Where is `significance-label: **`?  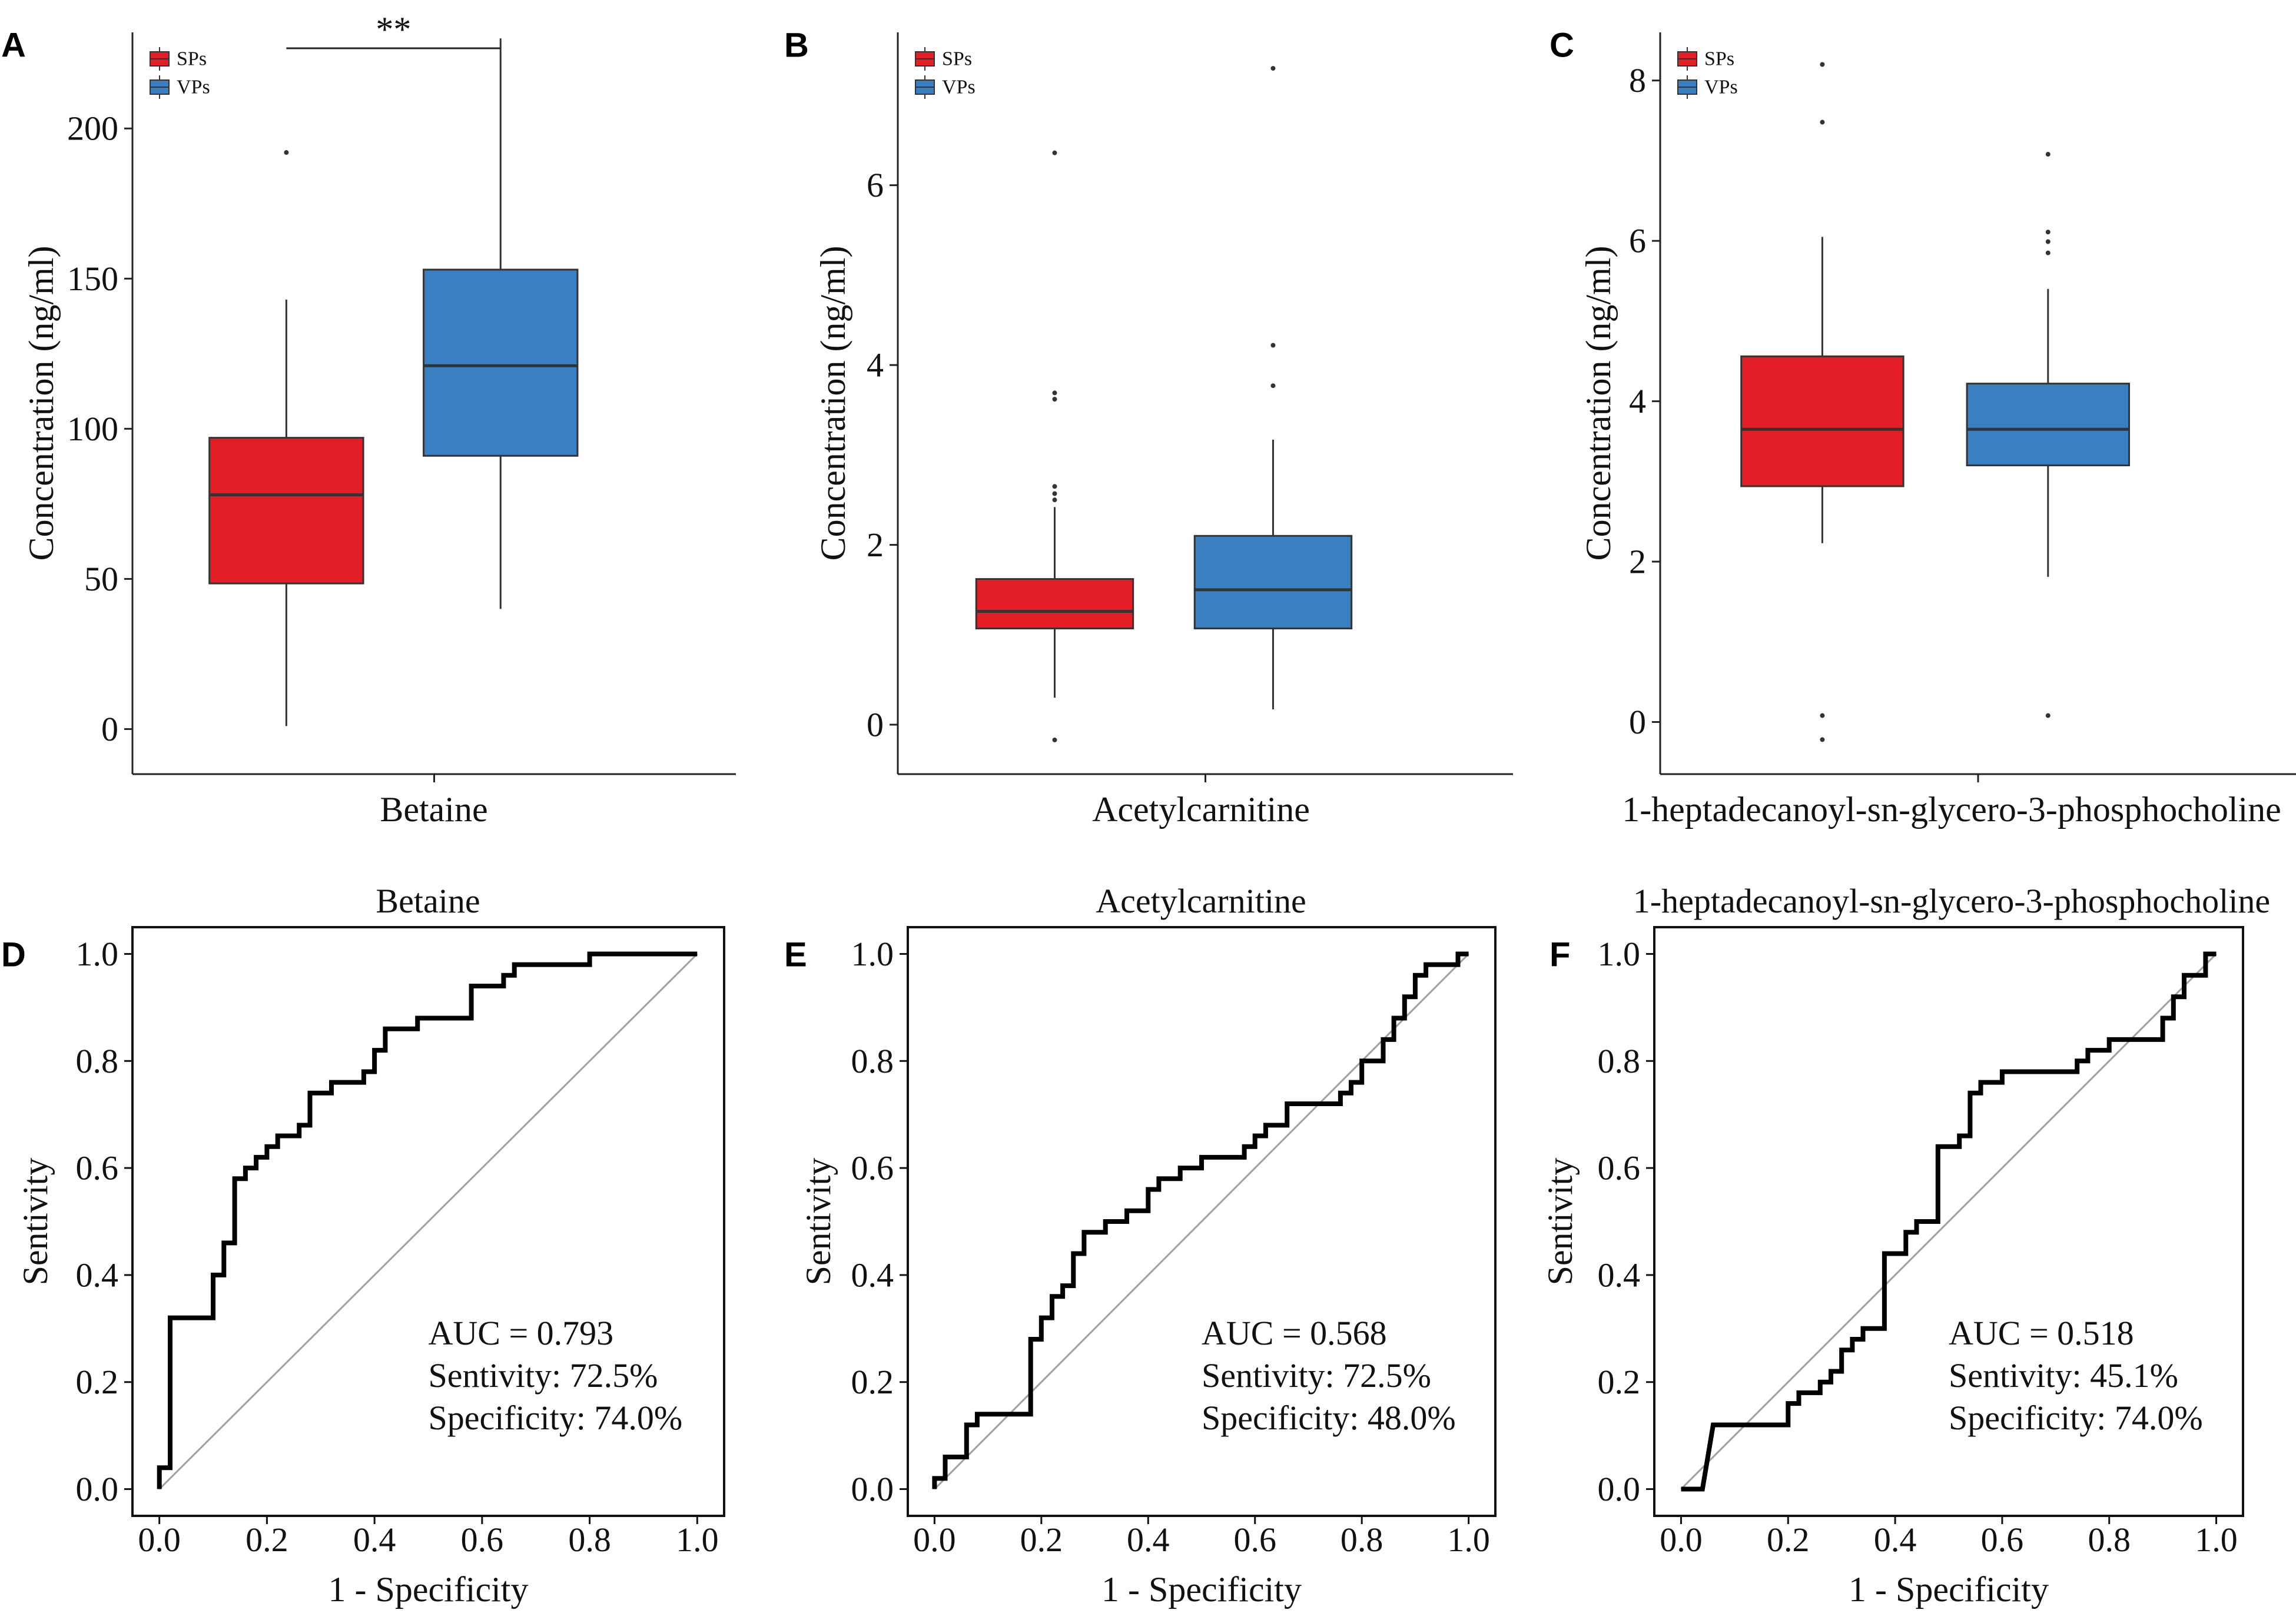
significance-label: ** is located at coordinates (393, 29).